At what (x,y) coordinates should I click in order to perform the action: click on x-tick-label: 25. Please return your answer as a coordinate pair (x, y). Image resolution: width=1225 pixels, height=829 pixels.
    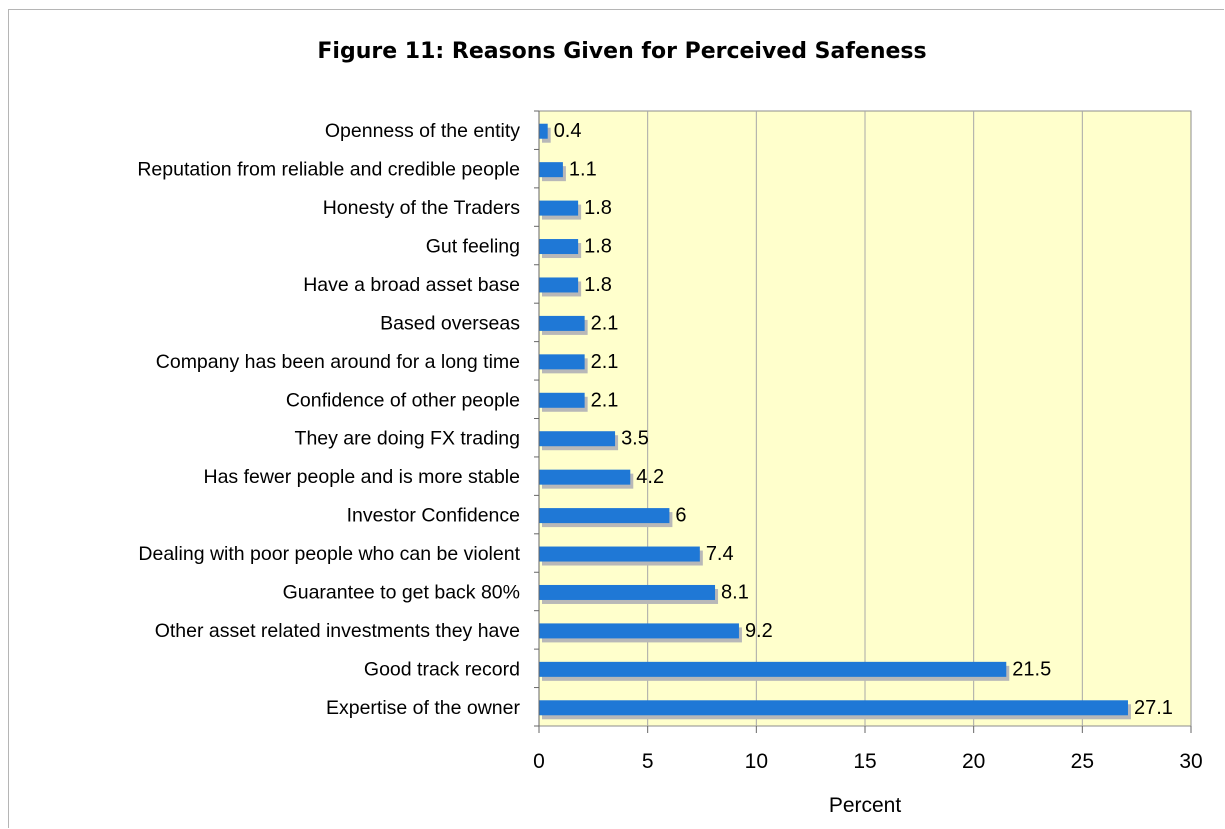
    Looking at the image, I should click on (1082, 761).